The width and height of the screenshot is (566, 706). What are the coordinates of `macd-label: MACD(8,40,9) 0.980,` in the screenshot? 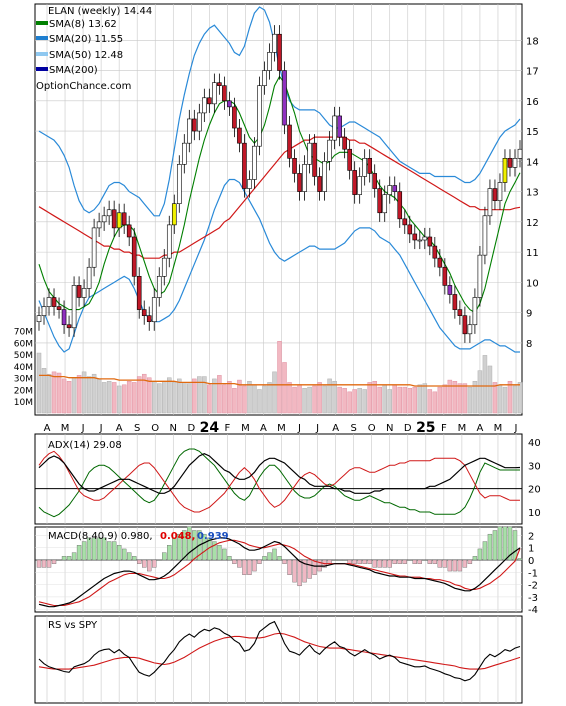 It's located at (100, 536).